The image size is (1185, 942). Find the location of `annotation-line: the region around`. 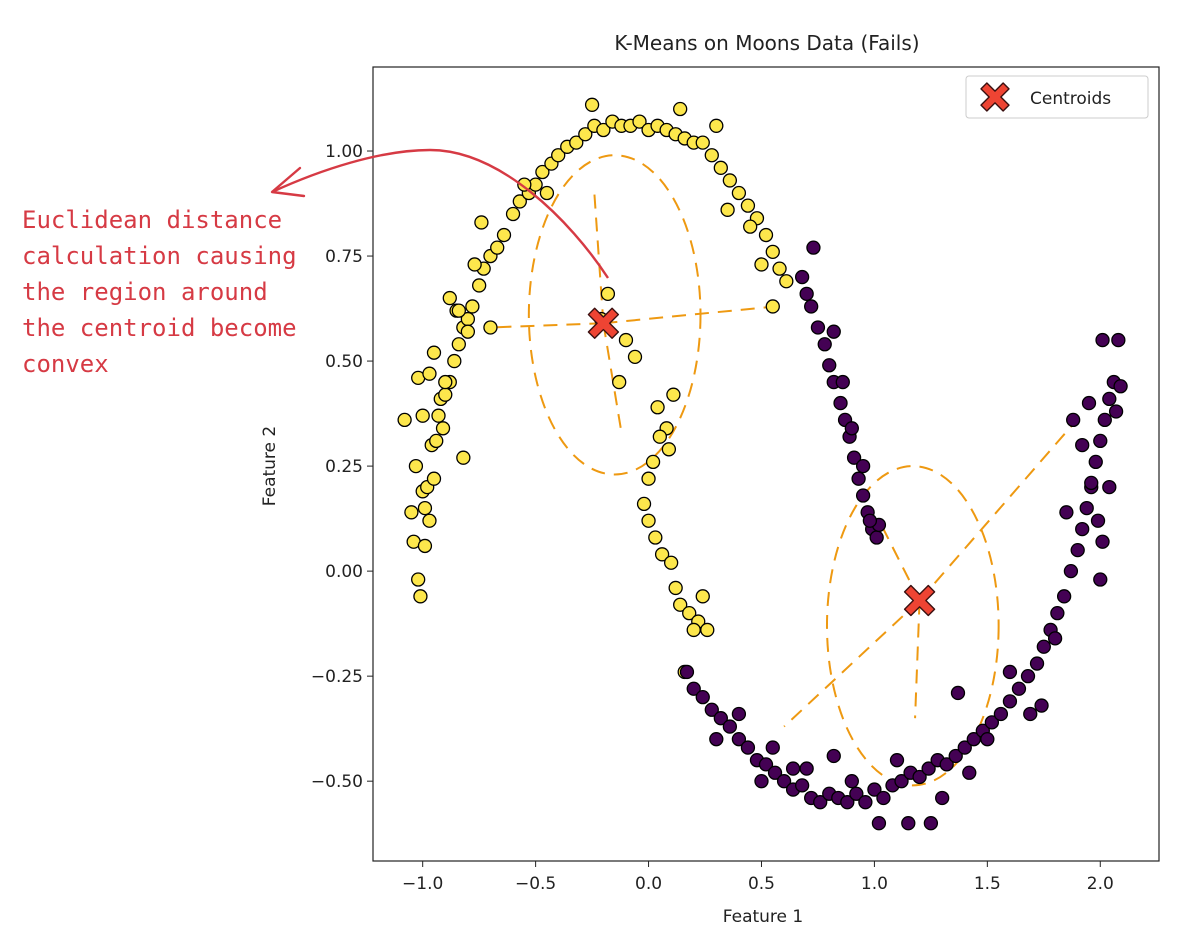

annotation-line: the region around is located at coordinates (145, 292).